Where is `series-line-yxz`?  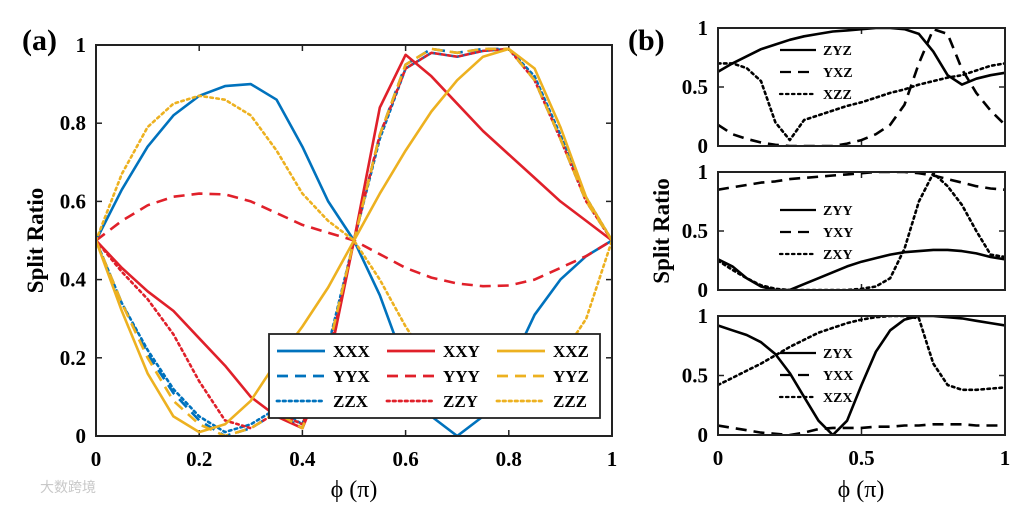 series-line-yxz is located at coordinates (861, 87).